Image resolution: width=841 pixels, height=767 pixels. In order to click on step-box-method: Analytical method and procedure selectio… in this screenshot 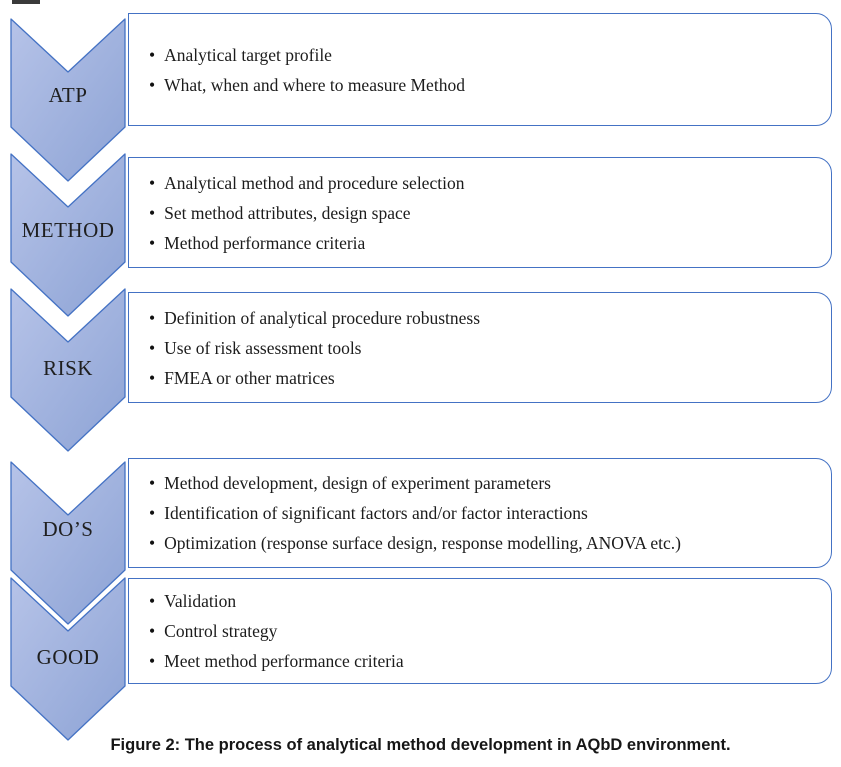, I will do `click(480, 212)`.